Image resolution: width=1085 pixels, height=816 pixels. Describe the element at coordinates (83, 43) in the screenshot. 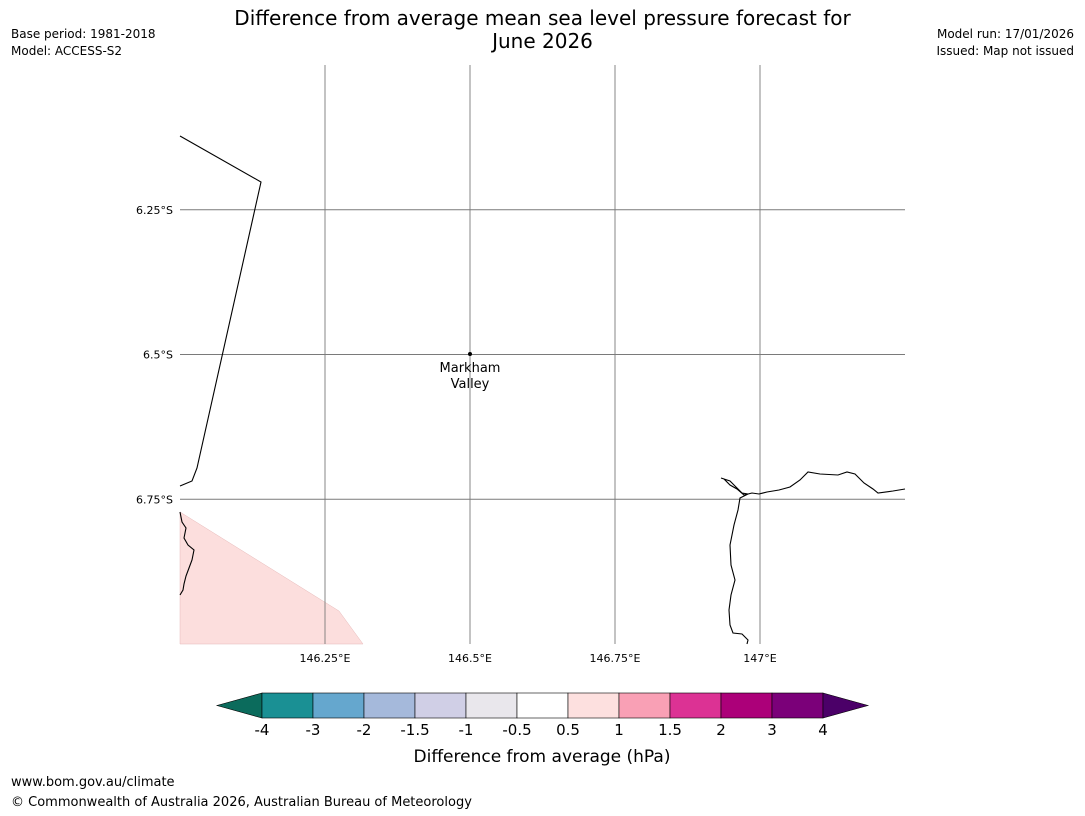

I see `base-info: Base period: 1981-2018 Model: ACCESS-S2` at that location.